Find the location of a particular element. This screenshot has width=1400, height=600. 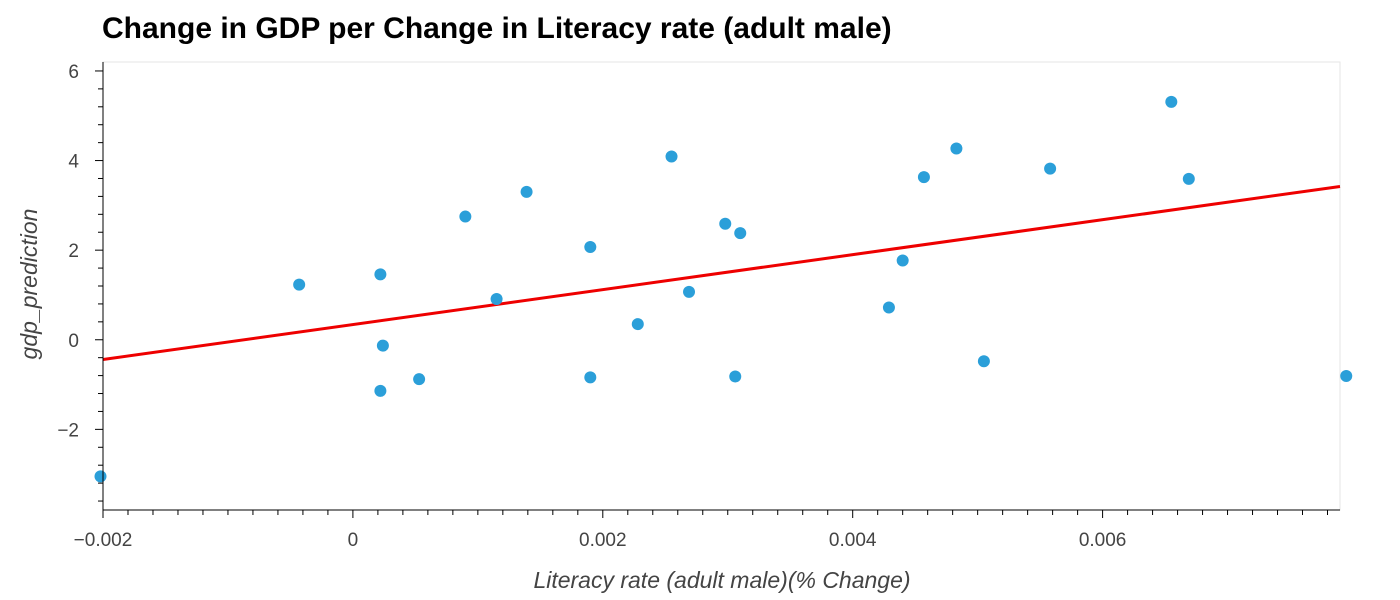

y-tick-label: −2 is located at coordinates (68, 430).